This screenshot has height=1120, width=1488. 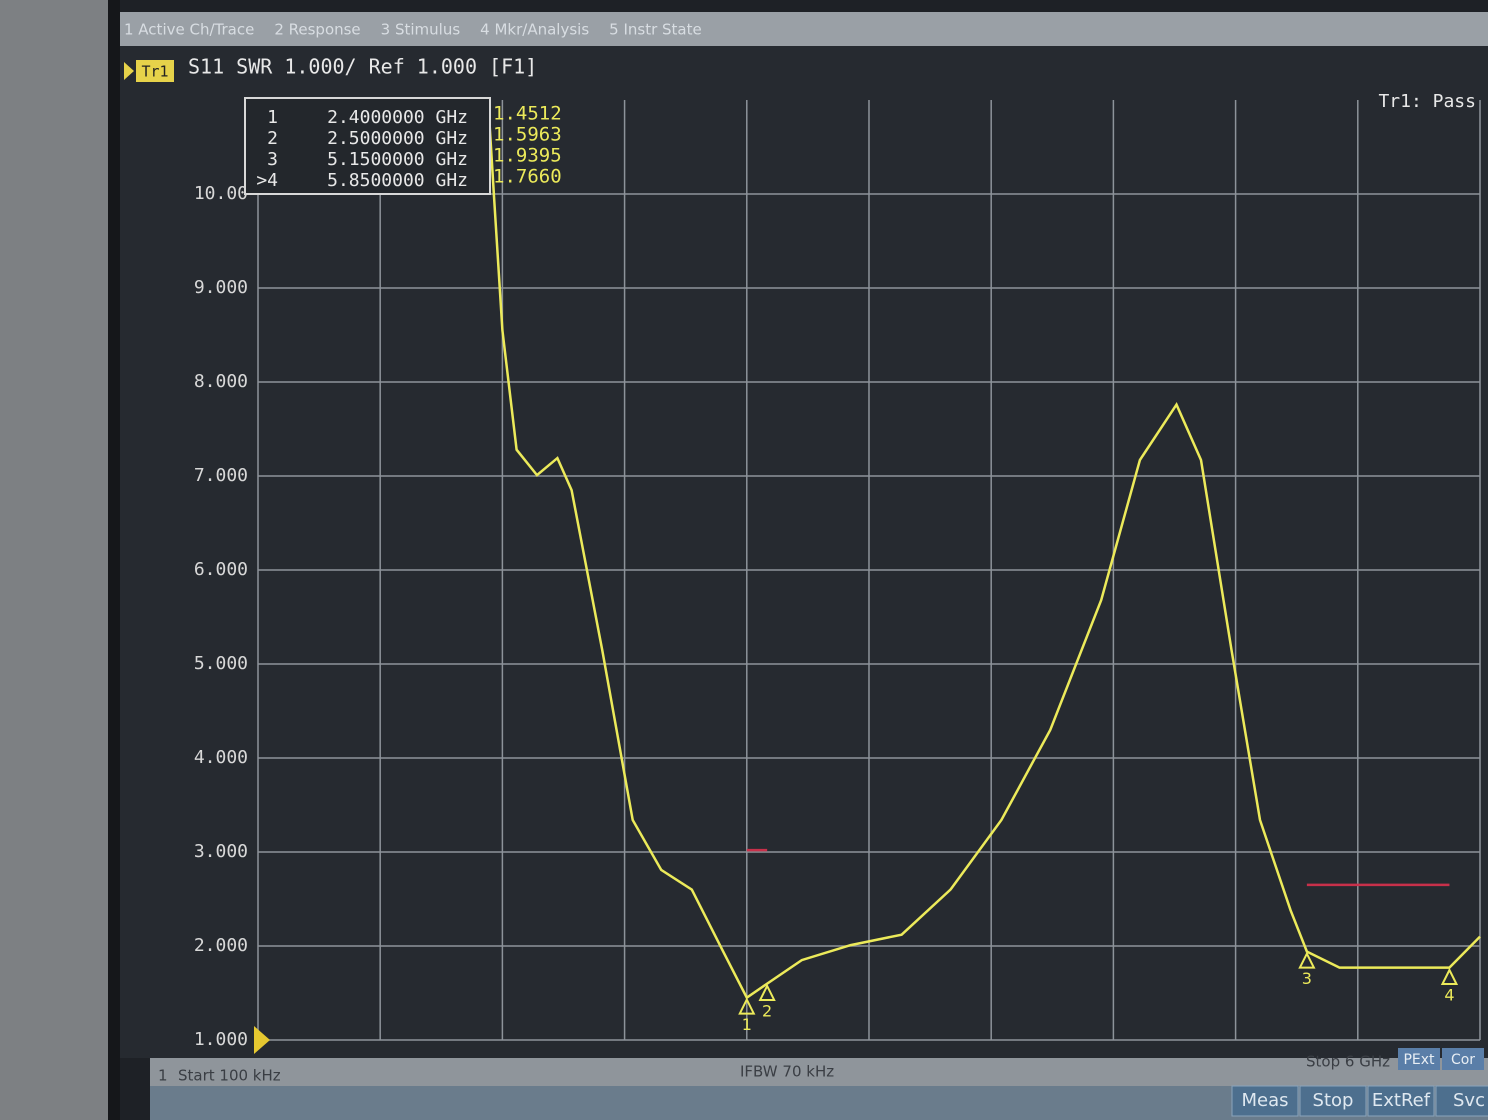 What do you see at coordinates (221, 193) in the screenshot?
I see `y-tick-label: 10.00` at bounding box center [221, 193].